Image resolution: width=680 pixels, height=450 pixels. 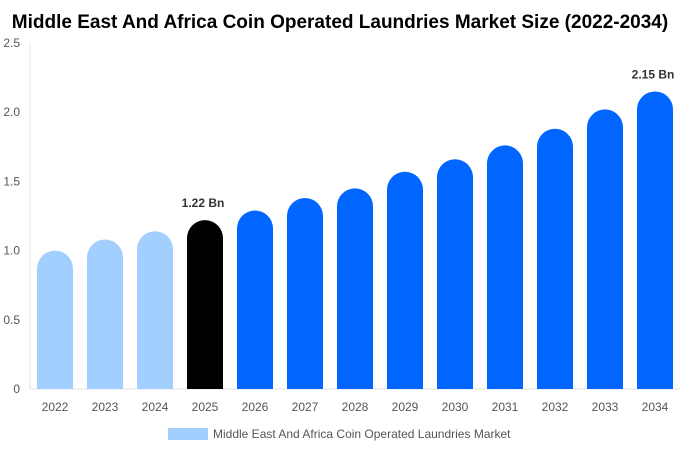 I want to click on x-tick-label: 2030, so click(x=455, y=407).